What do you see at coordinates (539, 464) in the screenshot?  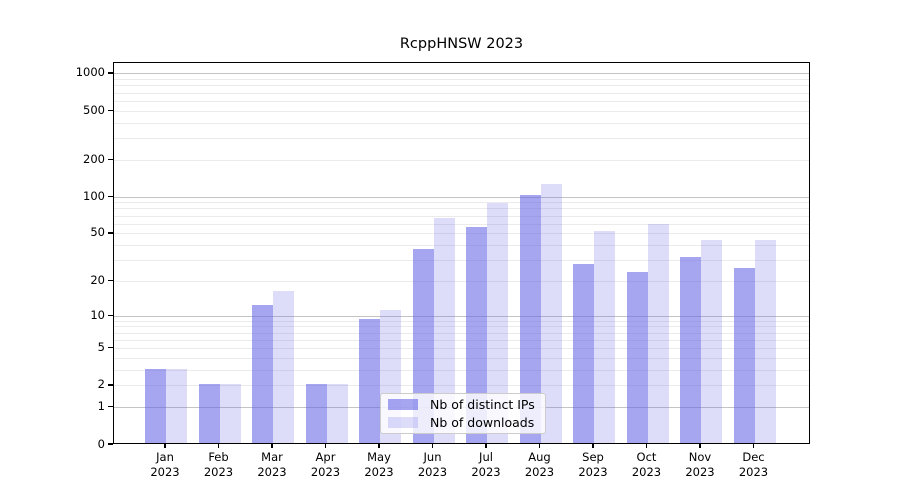 I see `x-tick-label: Aug 2023` at bounding box center [539, 464].